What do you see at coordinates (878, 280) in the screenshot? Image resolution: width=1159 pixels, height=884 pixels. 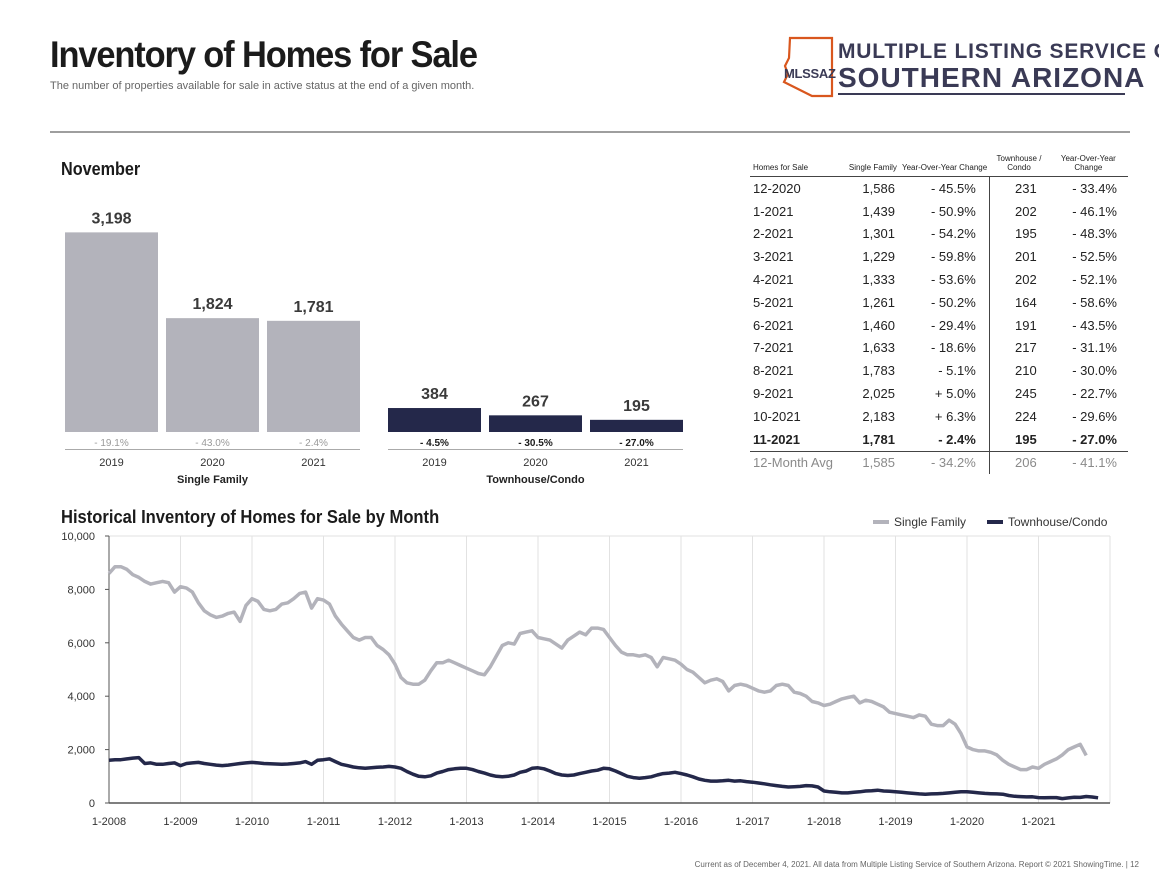 I see `table-cell: 1,333` at bounding box center [878, 280].